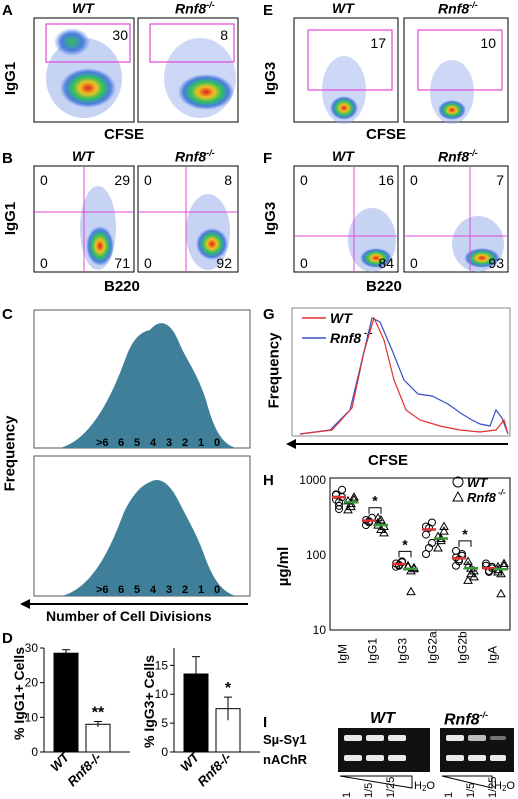  Describe the element at coordinates (7, 314) in the screenshot. I see `panel-c-letter: C` at that location.